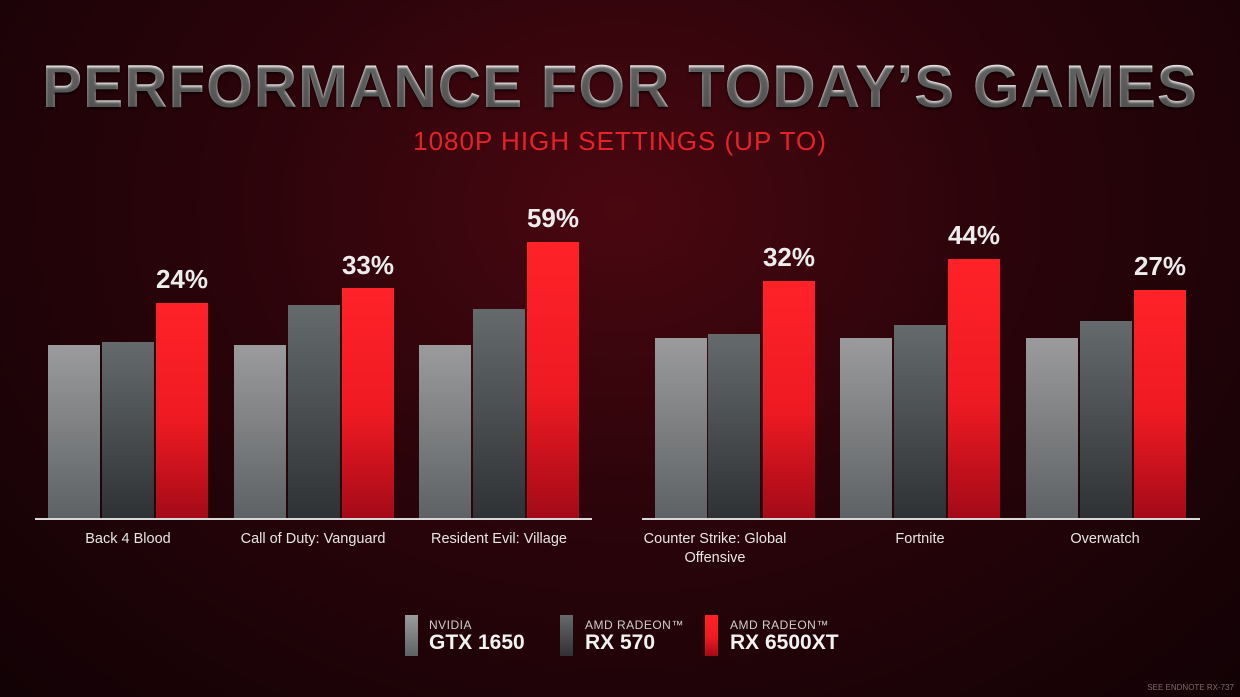  Describe the element at coordinates (260, 431) in the screenshot. I see `bar-gtx1650-cod` at that location.